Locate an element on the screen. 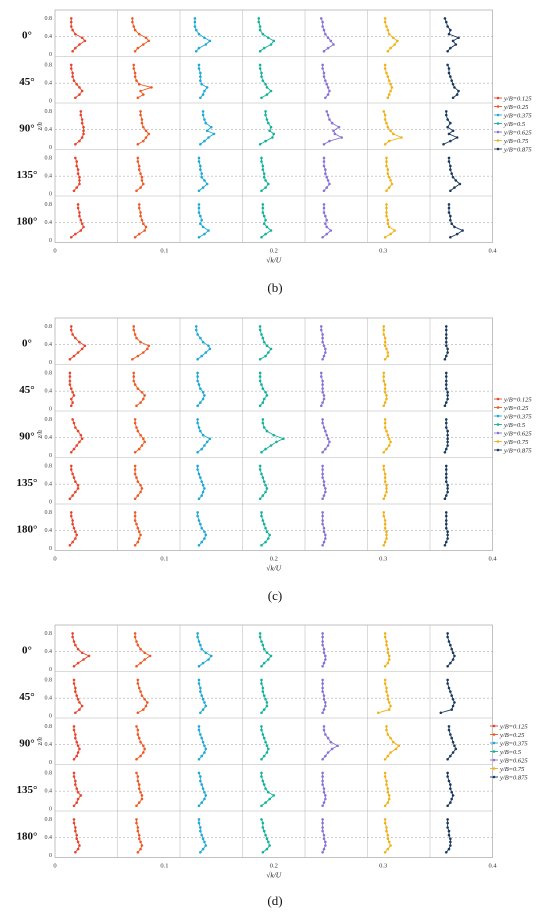 The image size is (550, 915). y-tick-label: 0 is located at coordinates (50, 148).